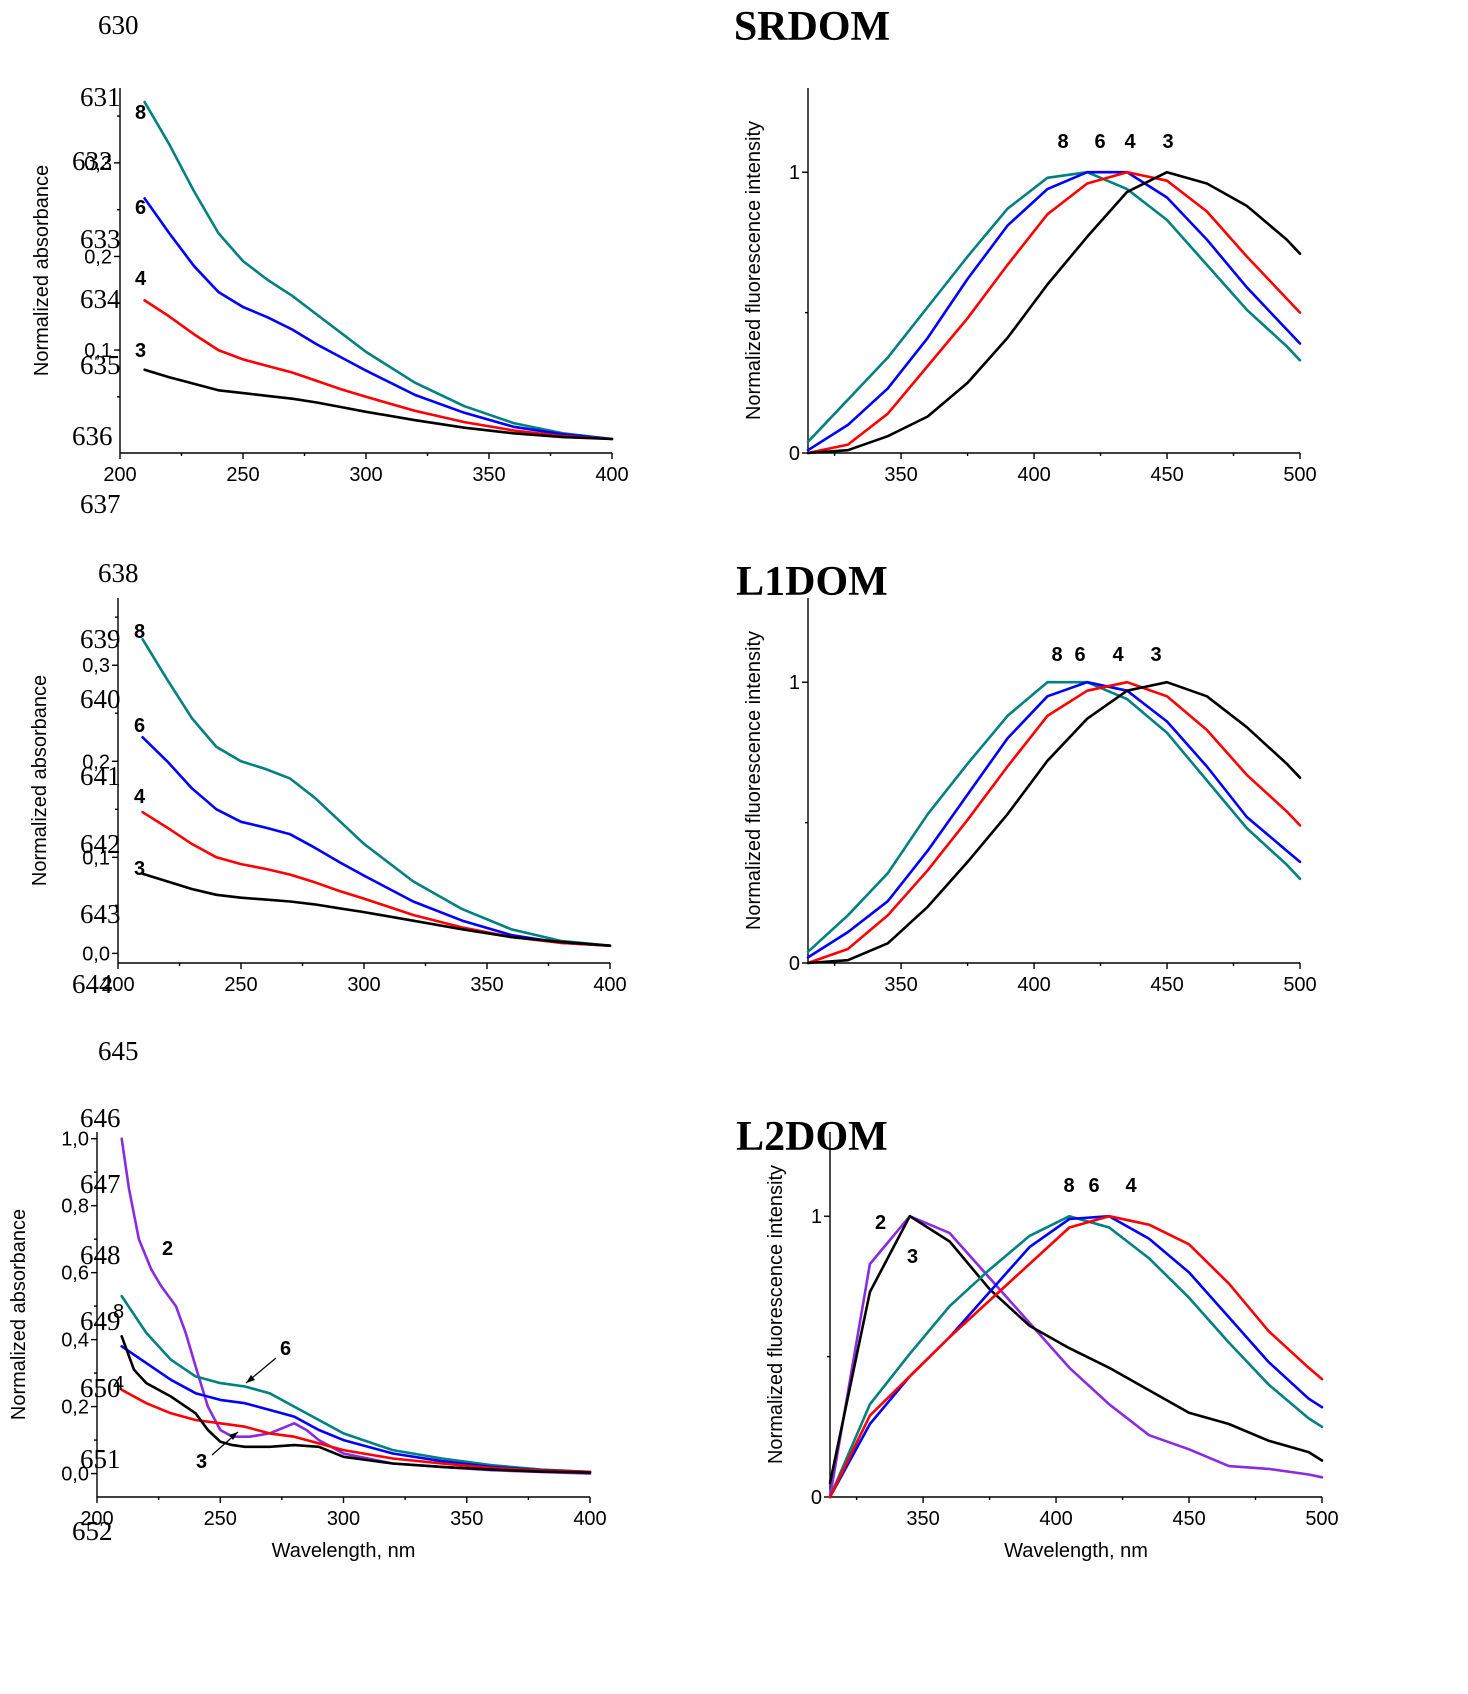  I want to click on line-number: 631, so click(100, 97).